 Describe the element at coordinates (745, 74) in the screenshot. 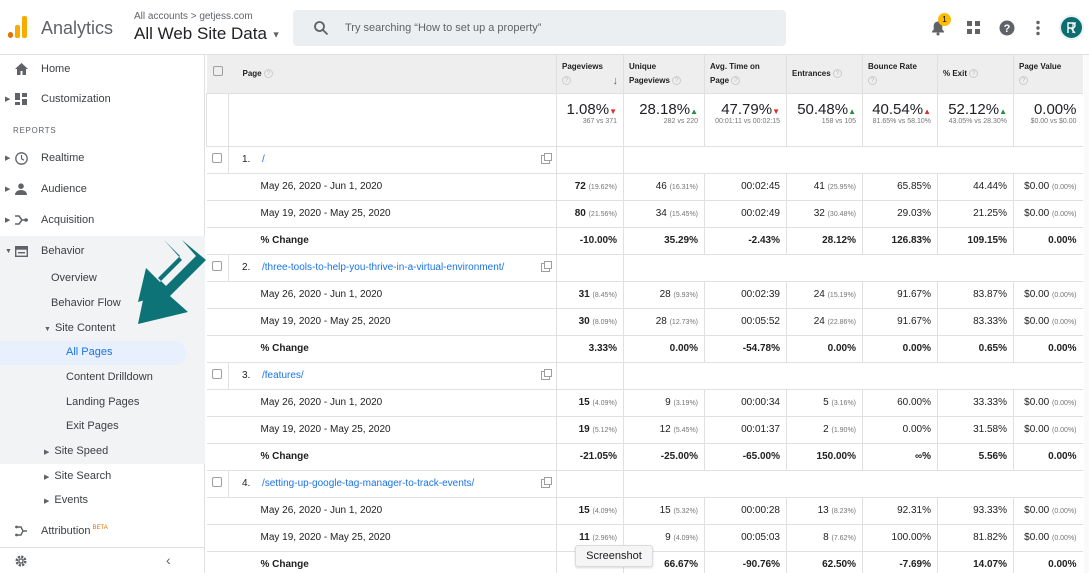

I see `col-header-avg-time: Avg. Time on Page ?` at that location.